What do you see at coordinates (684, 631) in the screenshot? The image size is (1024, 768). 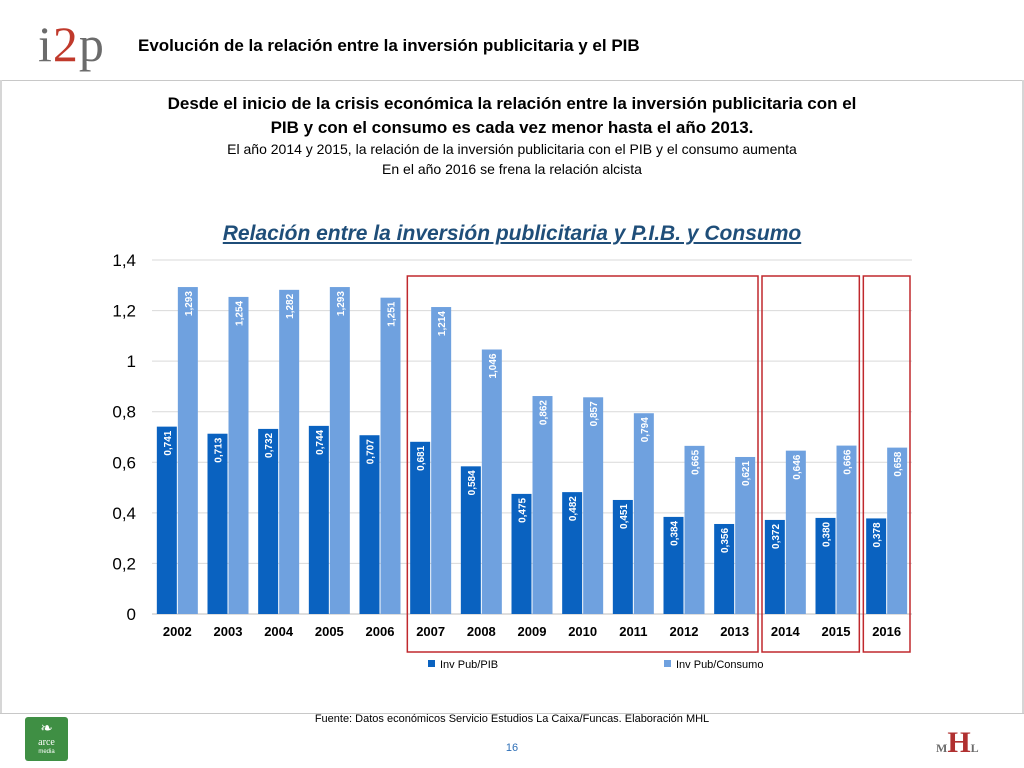 I see `x-tick-label: 2012` at bounding box center [684, 631].